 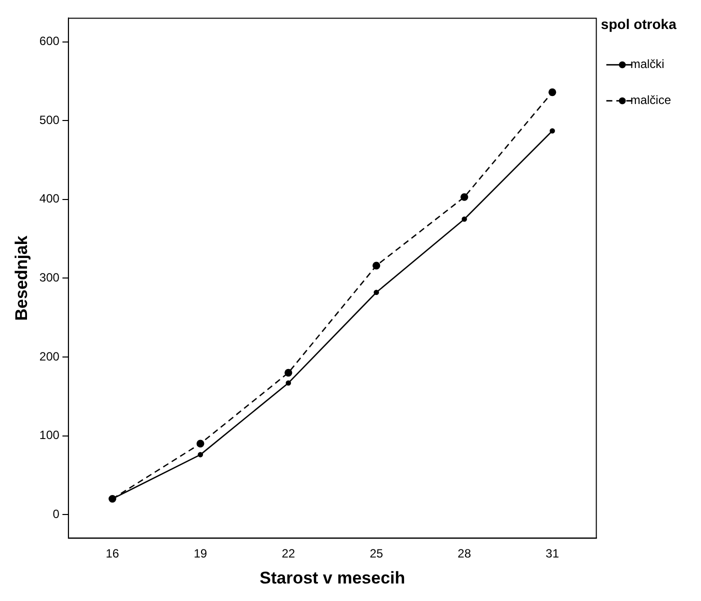 I want to click on x-tick-label: 22, so click(x=289, y=553).